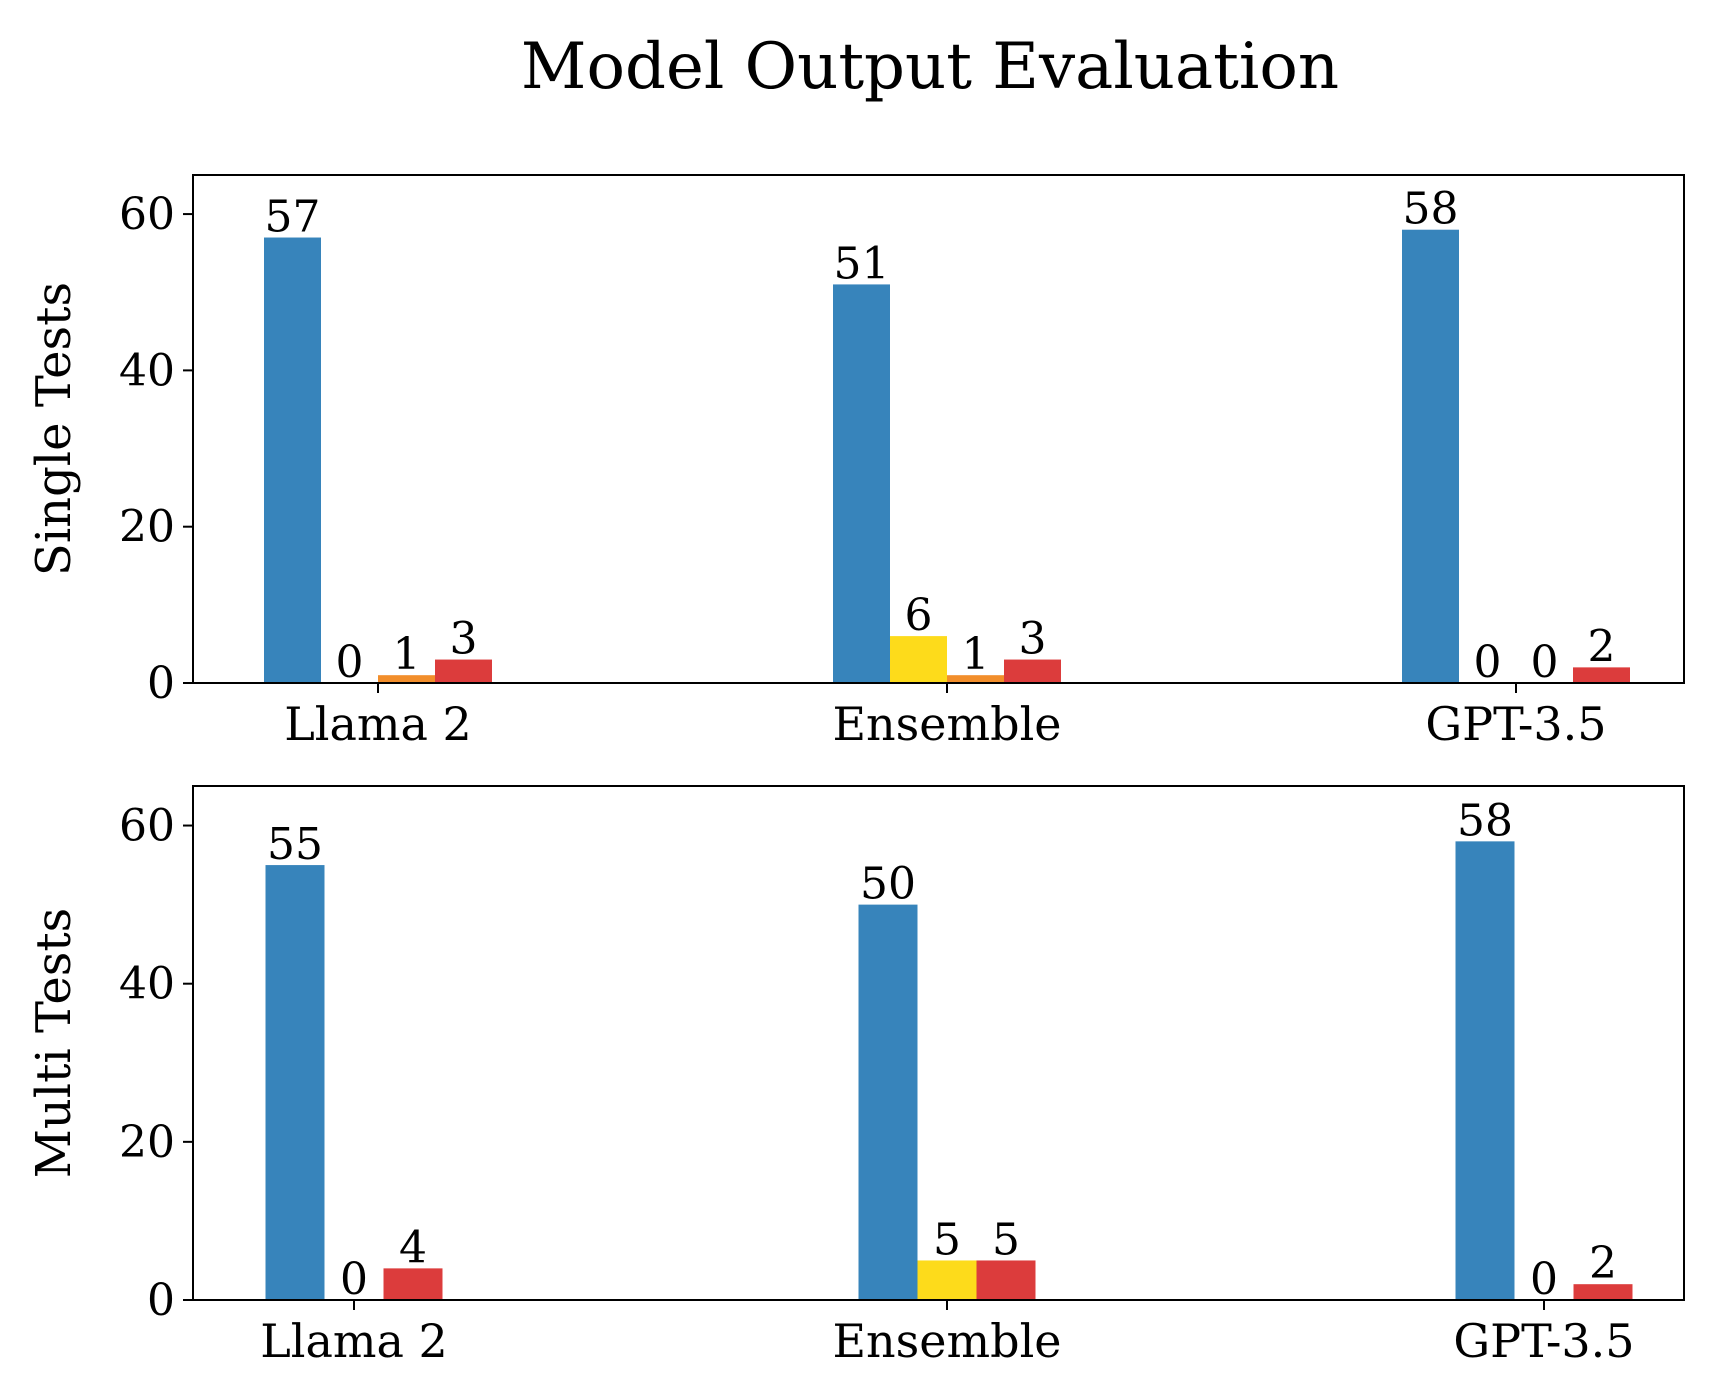 The height and width of the screenshot is (1393, 1709). I want to click on chart-title: Model Output Evaluation, so click(930, 67).